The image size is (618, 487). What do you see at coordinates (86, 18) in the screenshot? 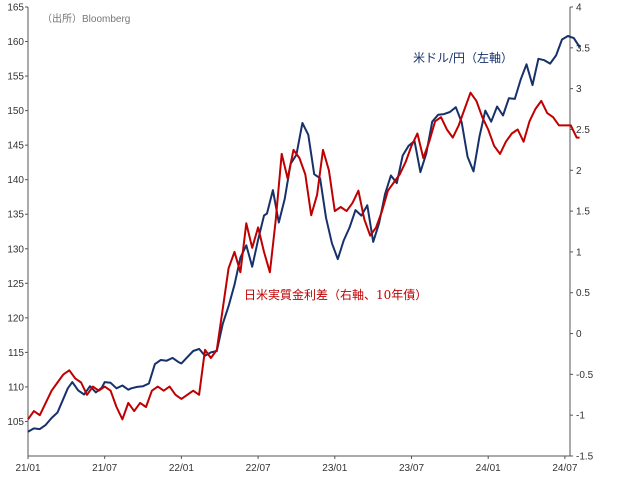
I see `source-note: （出所）Bloomberg` at bounding box center [86, 18].